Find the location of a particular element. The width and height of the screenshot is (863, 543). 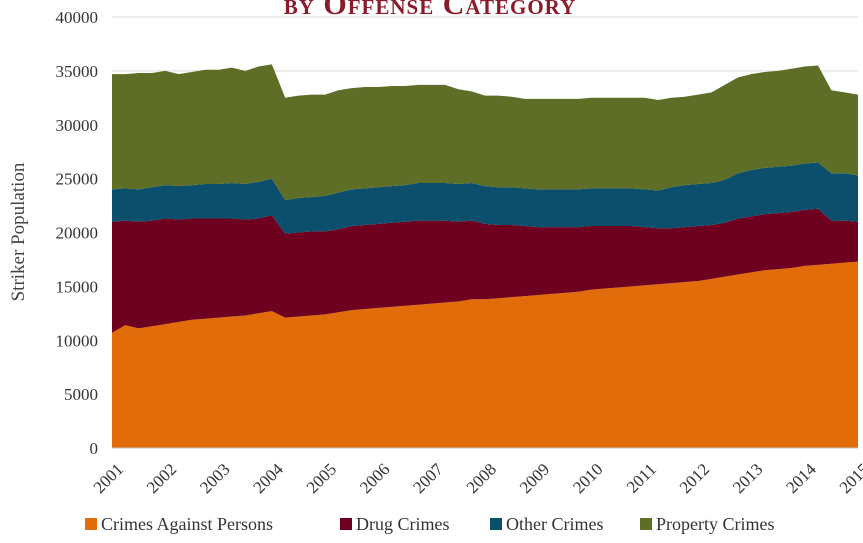

chart-title: by Offense Category is located at coordinates (430, 10).